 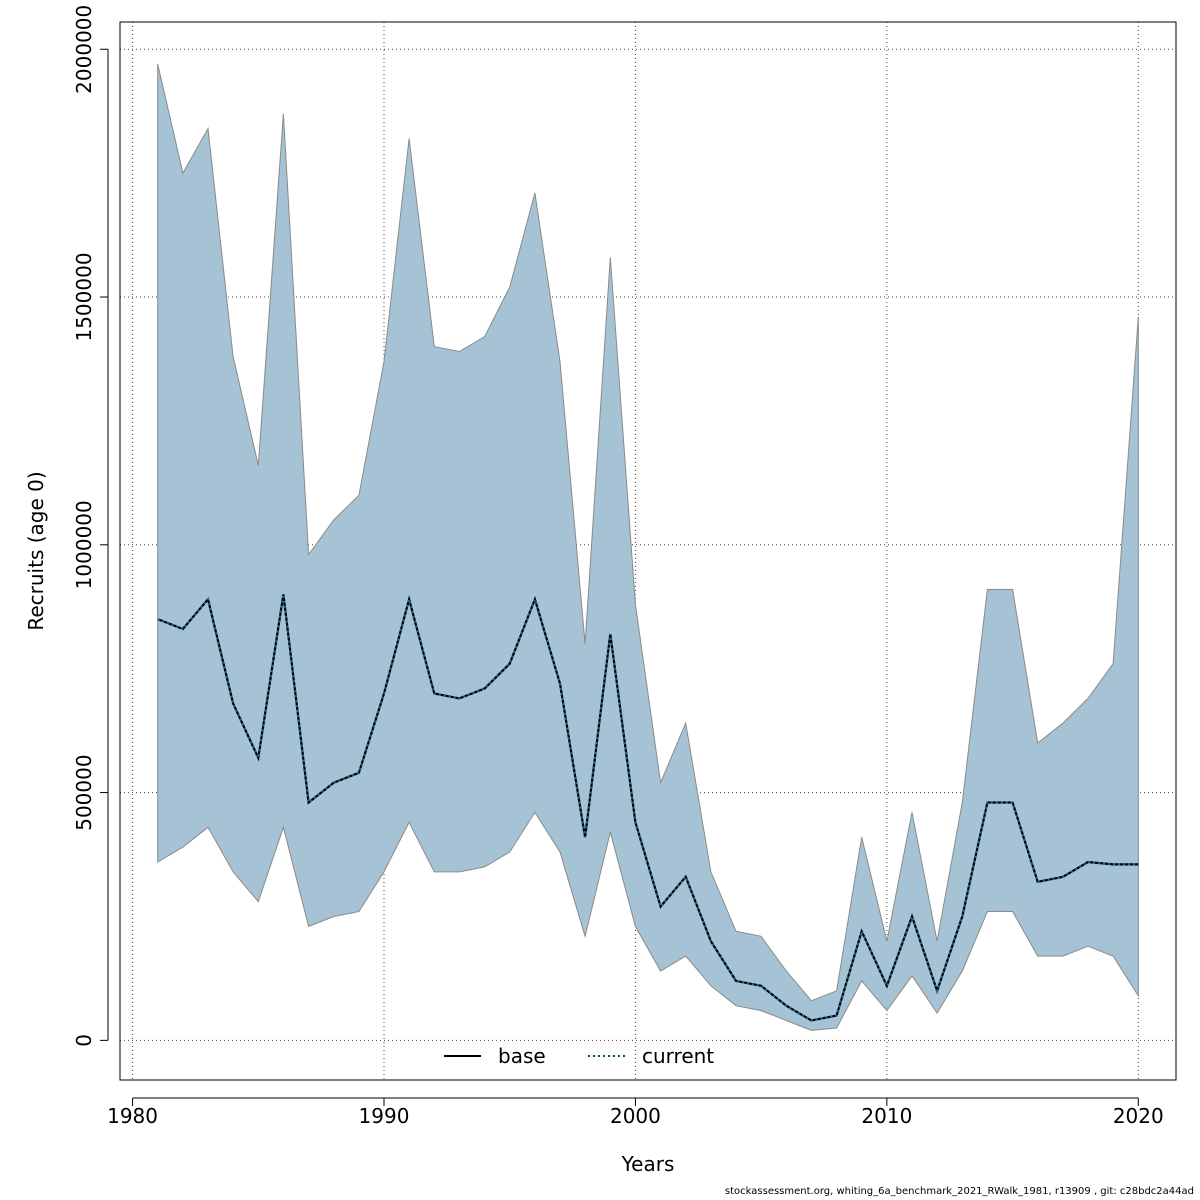 What do you see at coordinates (635, 1116) in the screenshot?
I see `x-tick-label-2: 2000` at bounding box center [635, 1116].